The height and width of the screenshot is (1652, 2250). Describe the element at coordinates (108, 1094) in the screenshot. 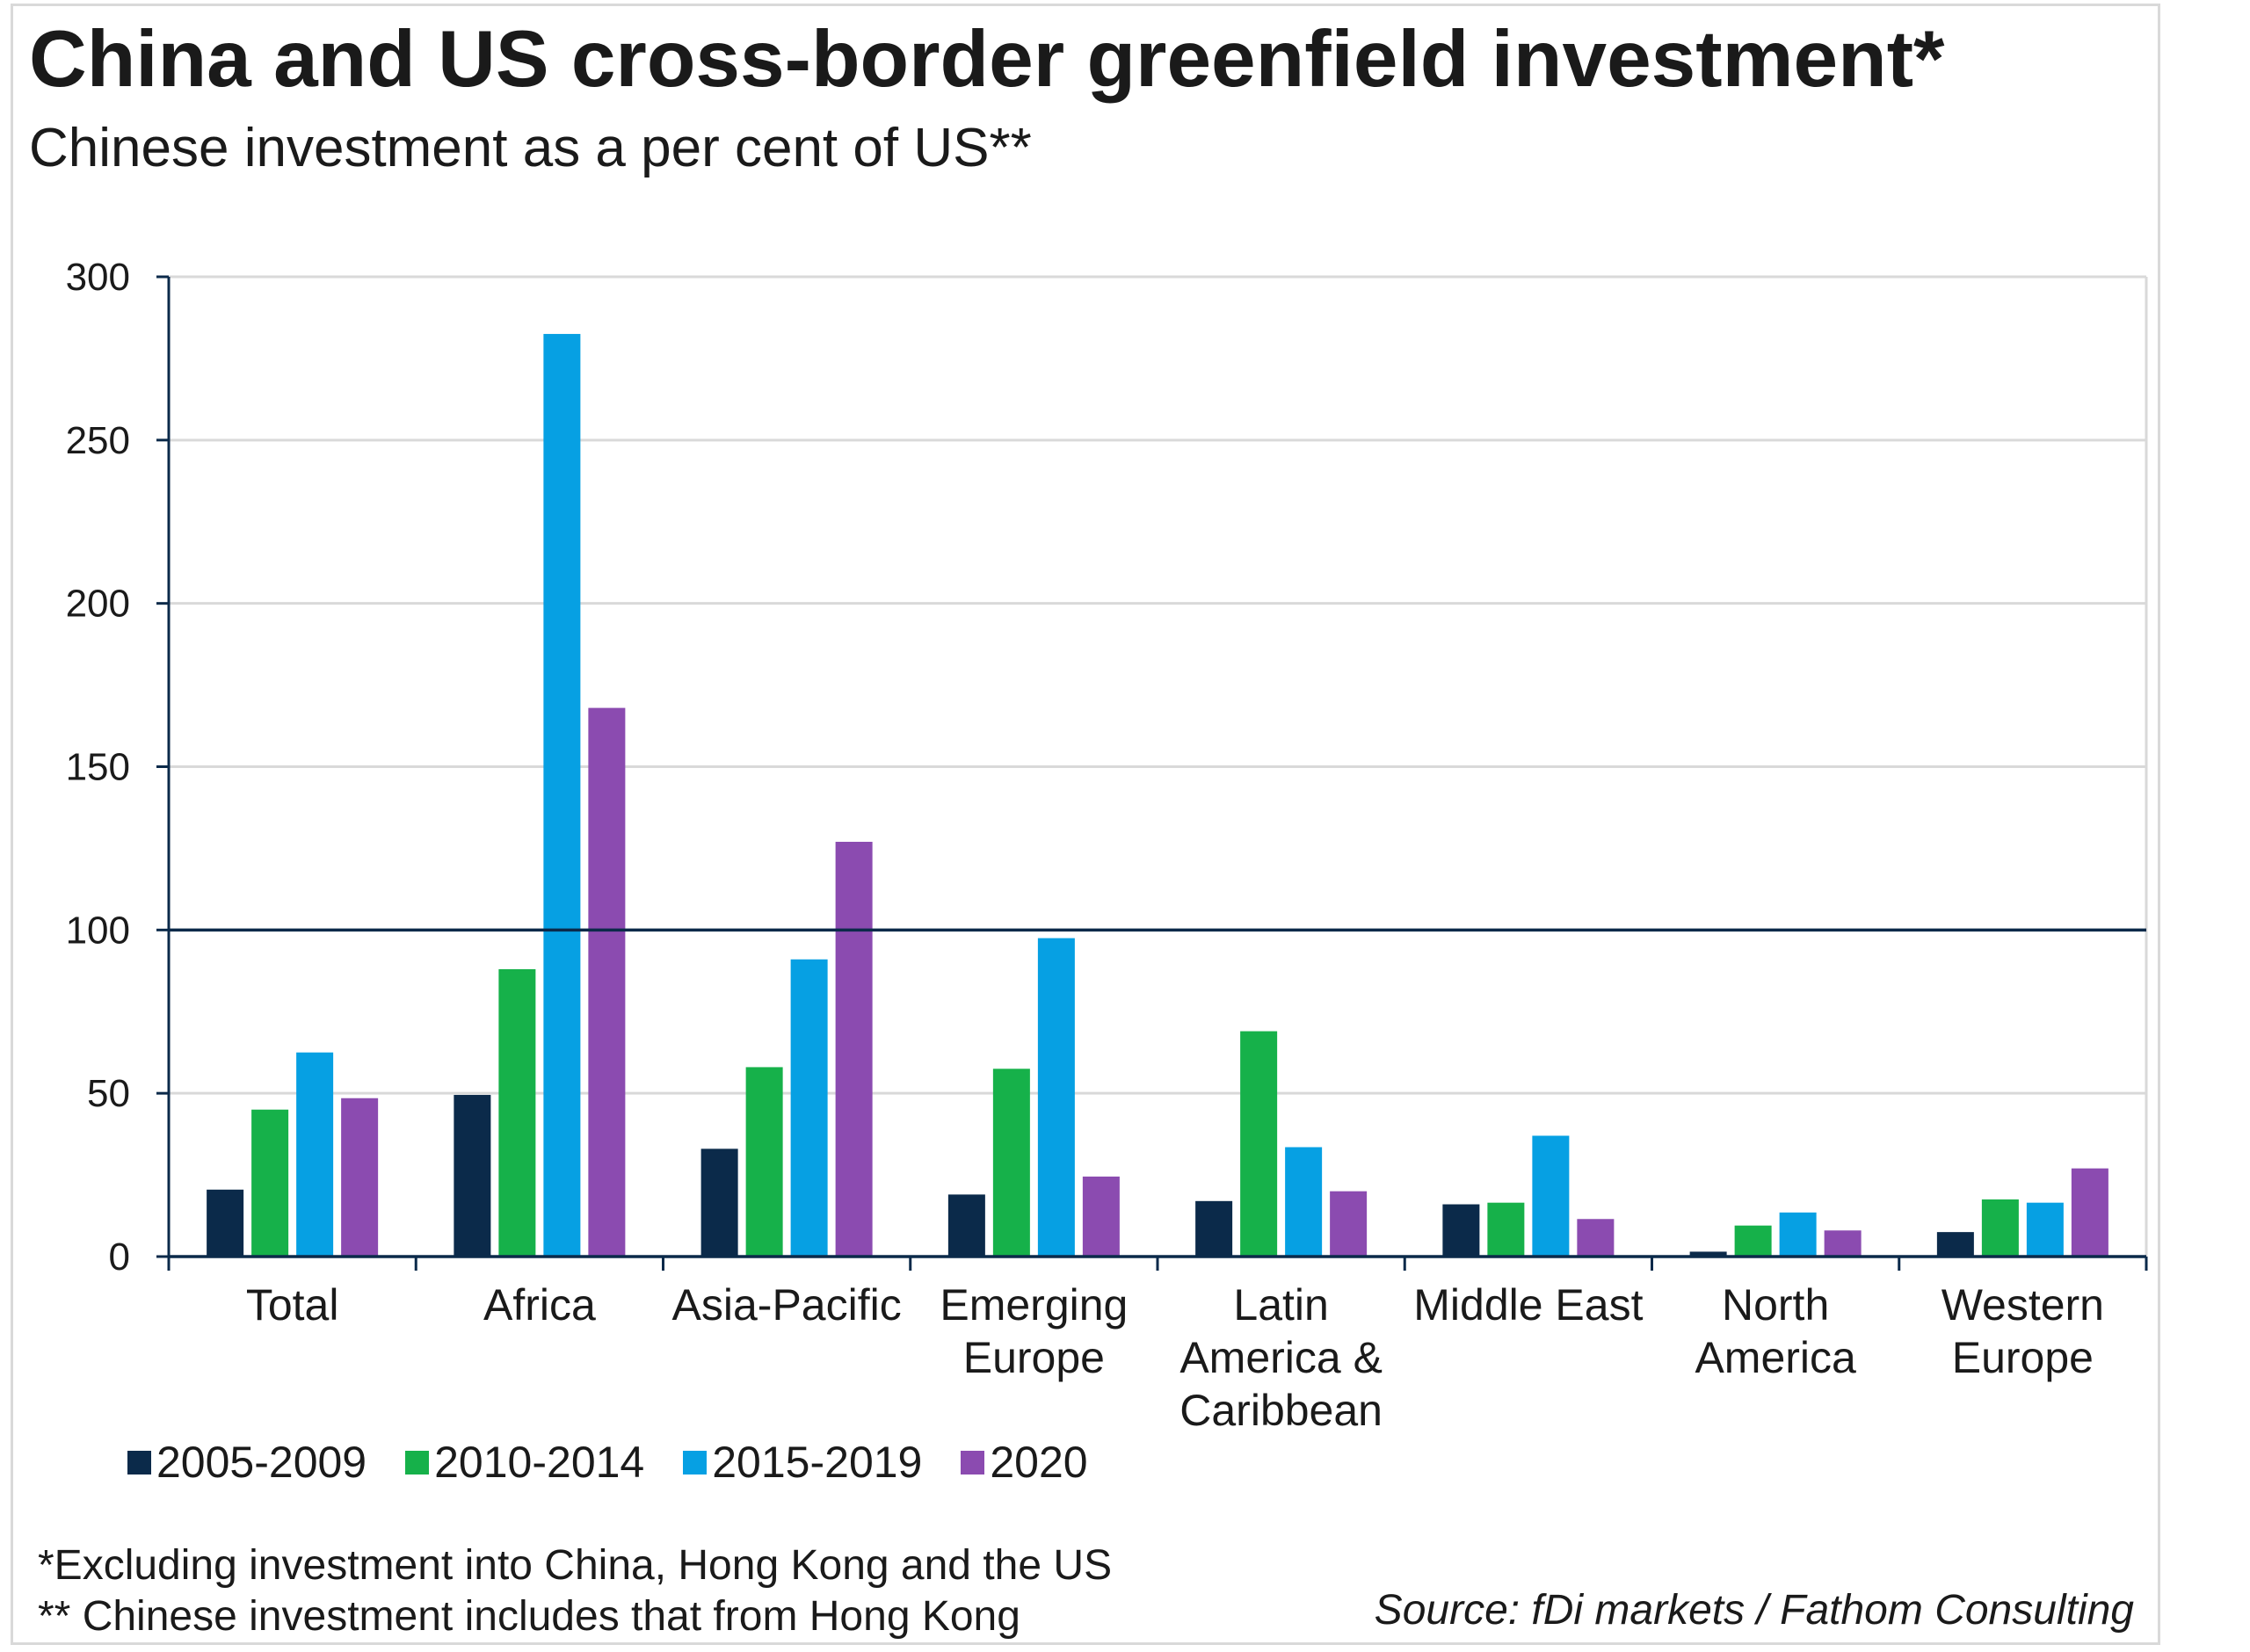

I see `y-tick-label: 50` at that location.